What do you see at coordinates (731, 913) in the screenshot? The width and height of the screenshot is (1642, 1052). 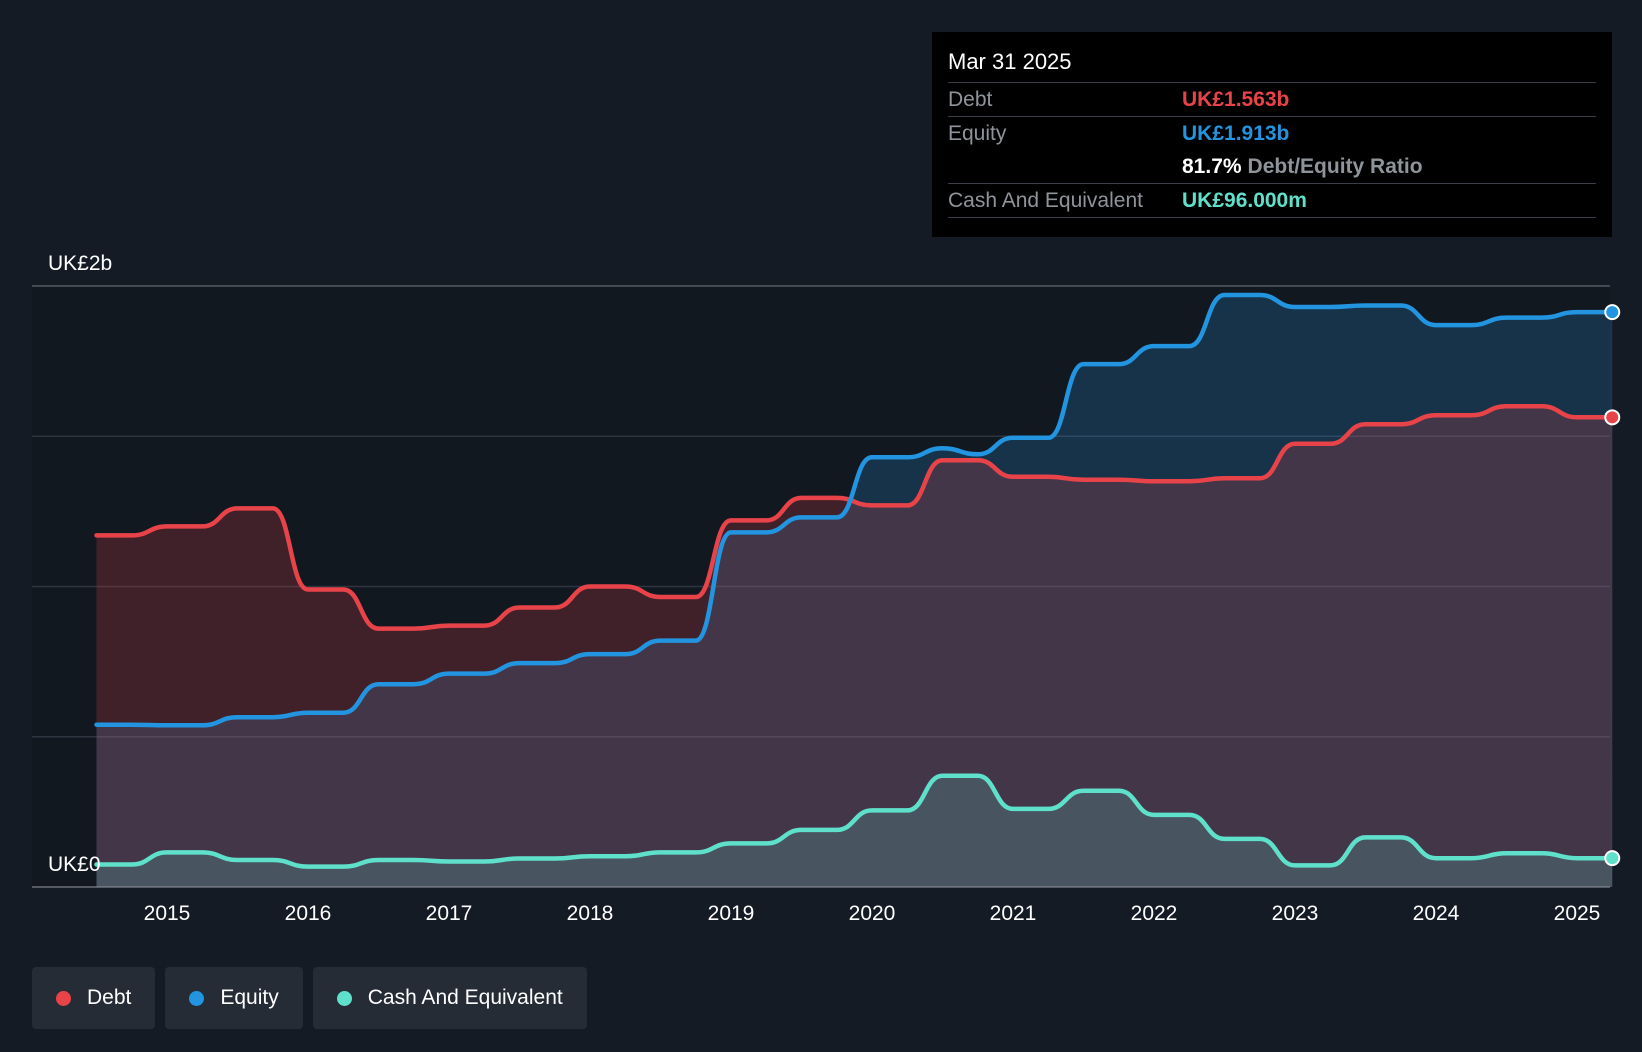 I see `x-tick-label: 2019` at bounding box center [731, 913].